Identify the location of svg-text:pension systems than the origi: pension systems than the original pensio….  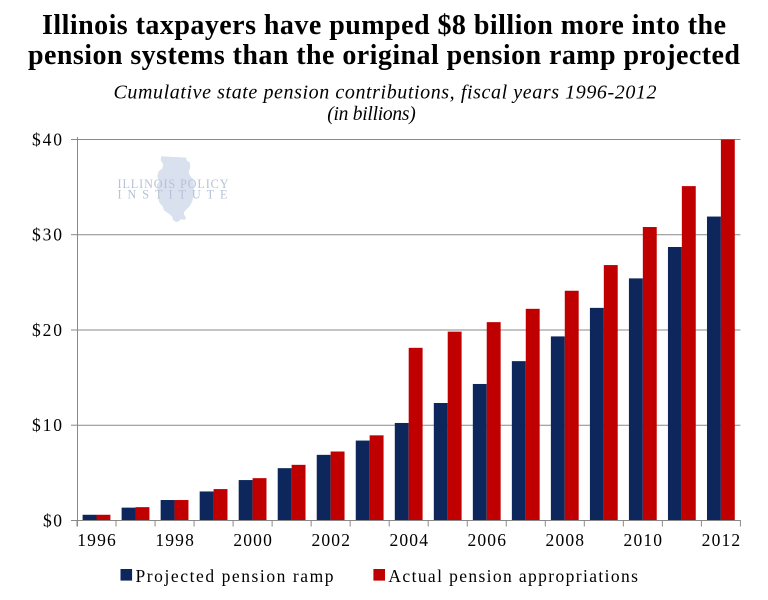
(384, 55).